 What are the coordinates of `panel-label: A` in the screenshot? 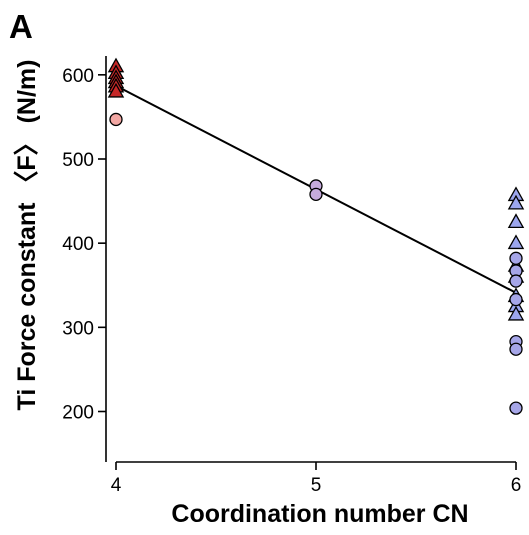 It's located at (21, 26).